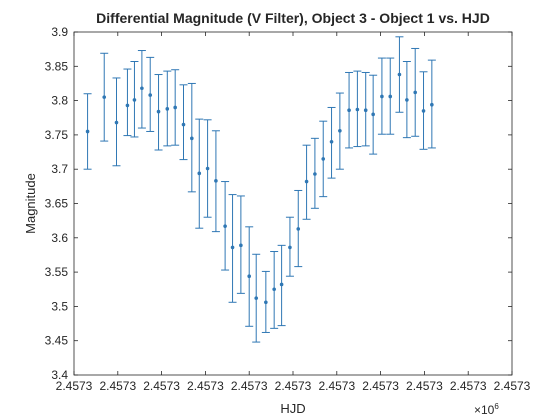 The width and height of the screenshot is (560, 420). I want to click on x-axis-exponent: ×10⁶, so click(486, 409).